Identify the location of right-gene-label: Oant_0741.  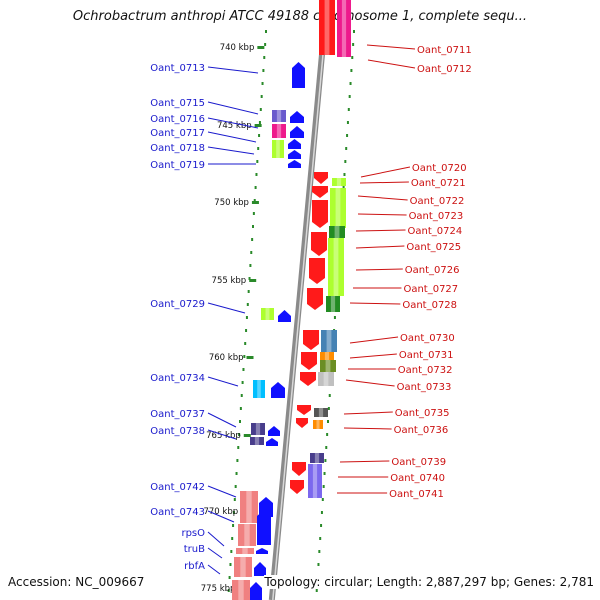
(416, 494).